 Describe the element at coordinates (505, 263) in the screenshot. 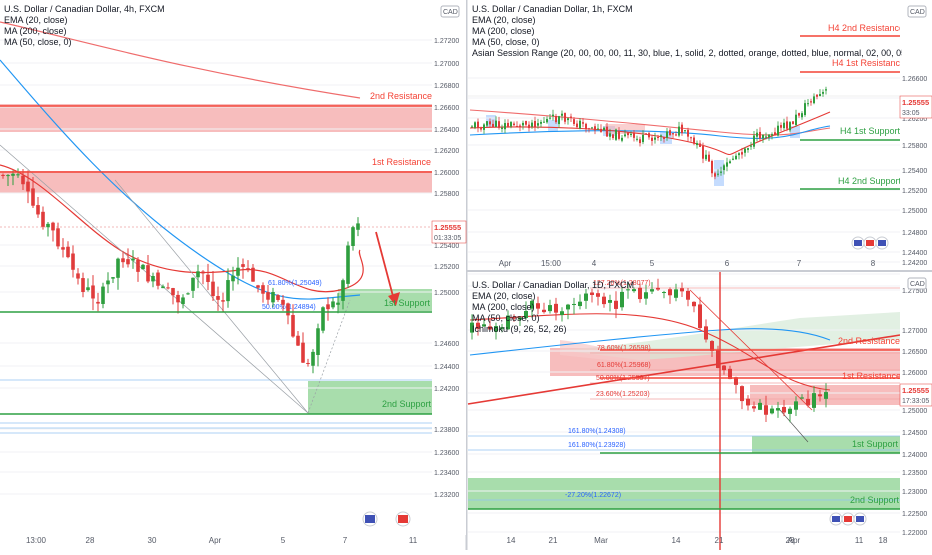

I see `panel1h-time-tick: Apr` at that location.